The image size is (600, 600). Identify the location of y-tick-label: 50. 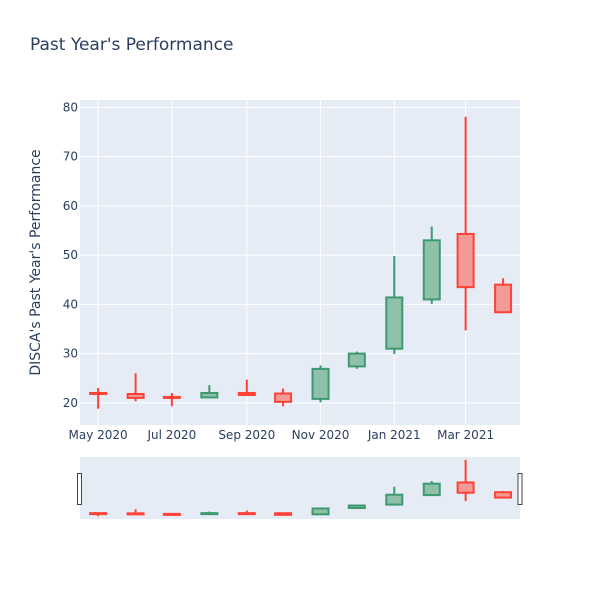
(70, 255).